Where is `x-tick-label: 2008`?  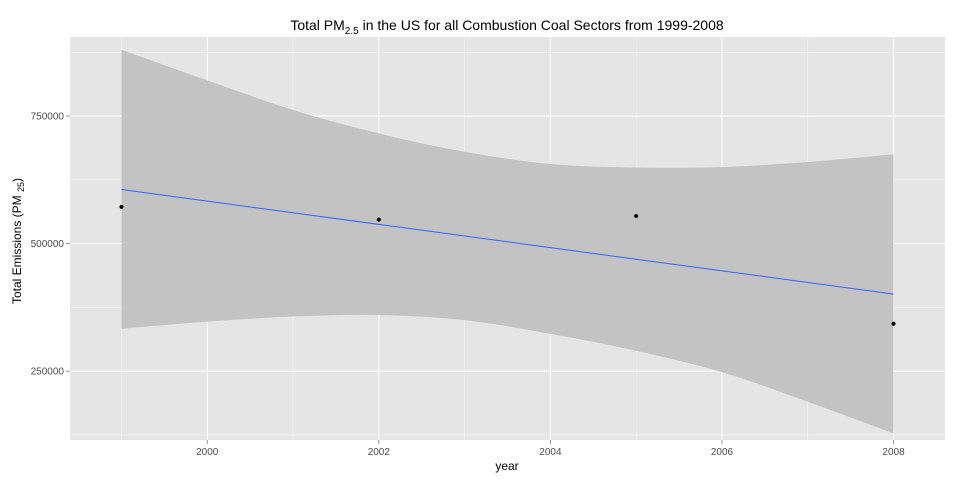
x-tick-label: 2008 is located at coordinates (893, 452).